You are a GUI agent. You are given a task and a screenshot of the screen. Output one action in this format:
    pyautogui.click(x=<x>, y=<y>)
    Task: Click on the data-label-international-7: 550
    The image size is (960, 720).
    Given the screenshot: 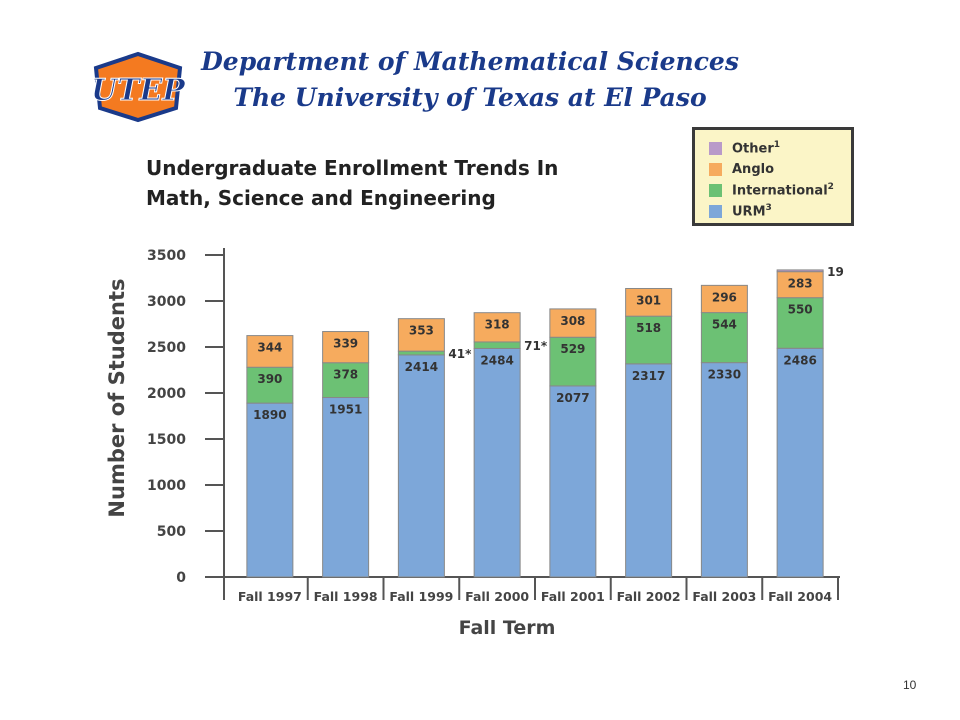 What is the action you would take?
    pyautogui.click(x=800, y=310)
    